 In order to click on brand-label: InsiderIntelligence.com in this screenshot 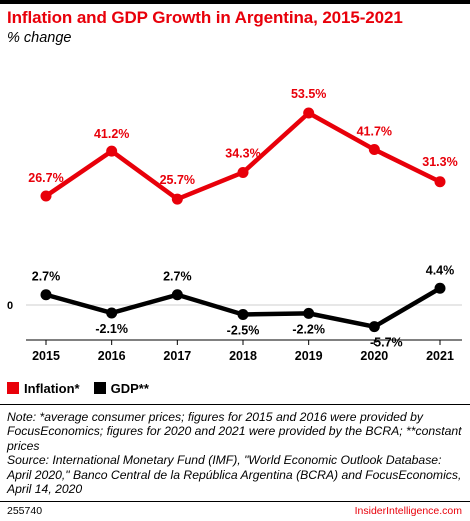, I will do `click(408, 511)`.